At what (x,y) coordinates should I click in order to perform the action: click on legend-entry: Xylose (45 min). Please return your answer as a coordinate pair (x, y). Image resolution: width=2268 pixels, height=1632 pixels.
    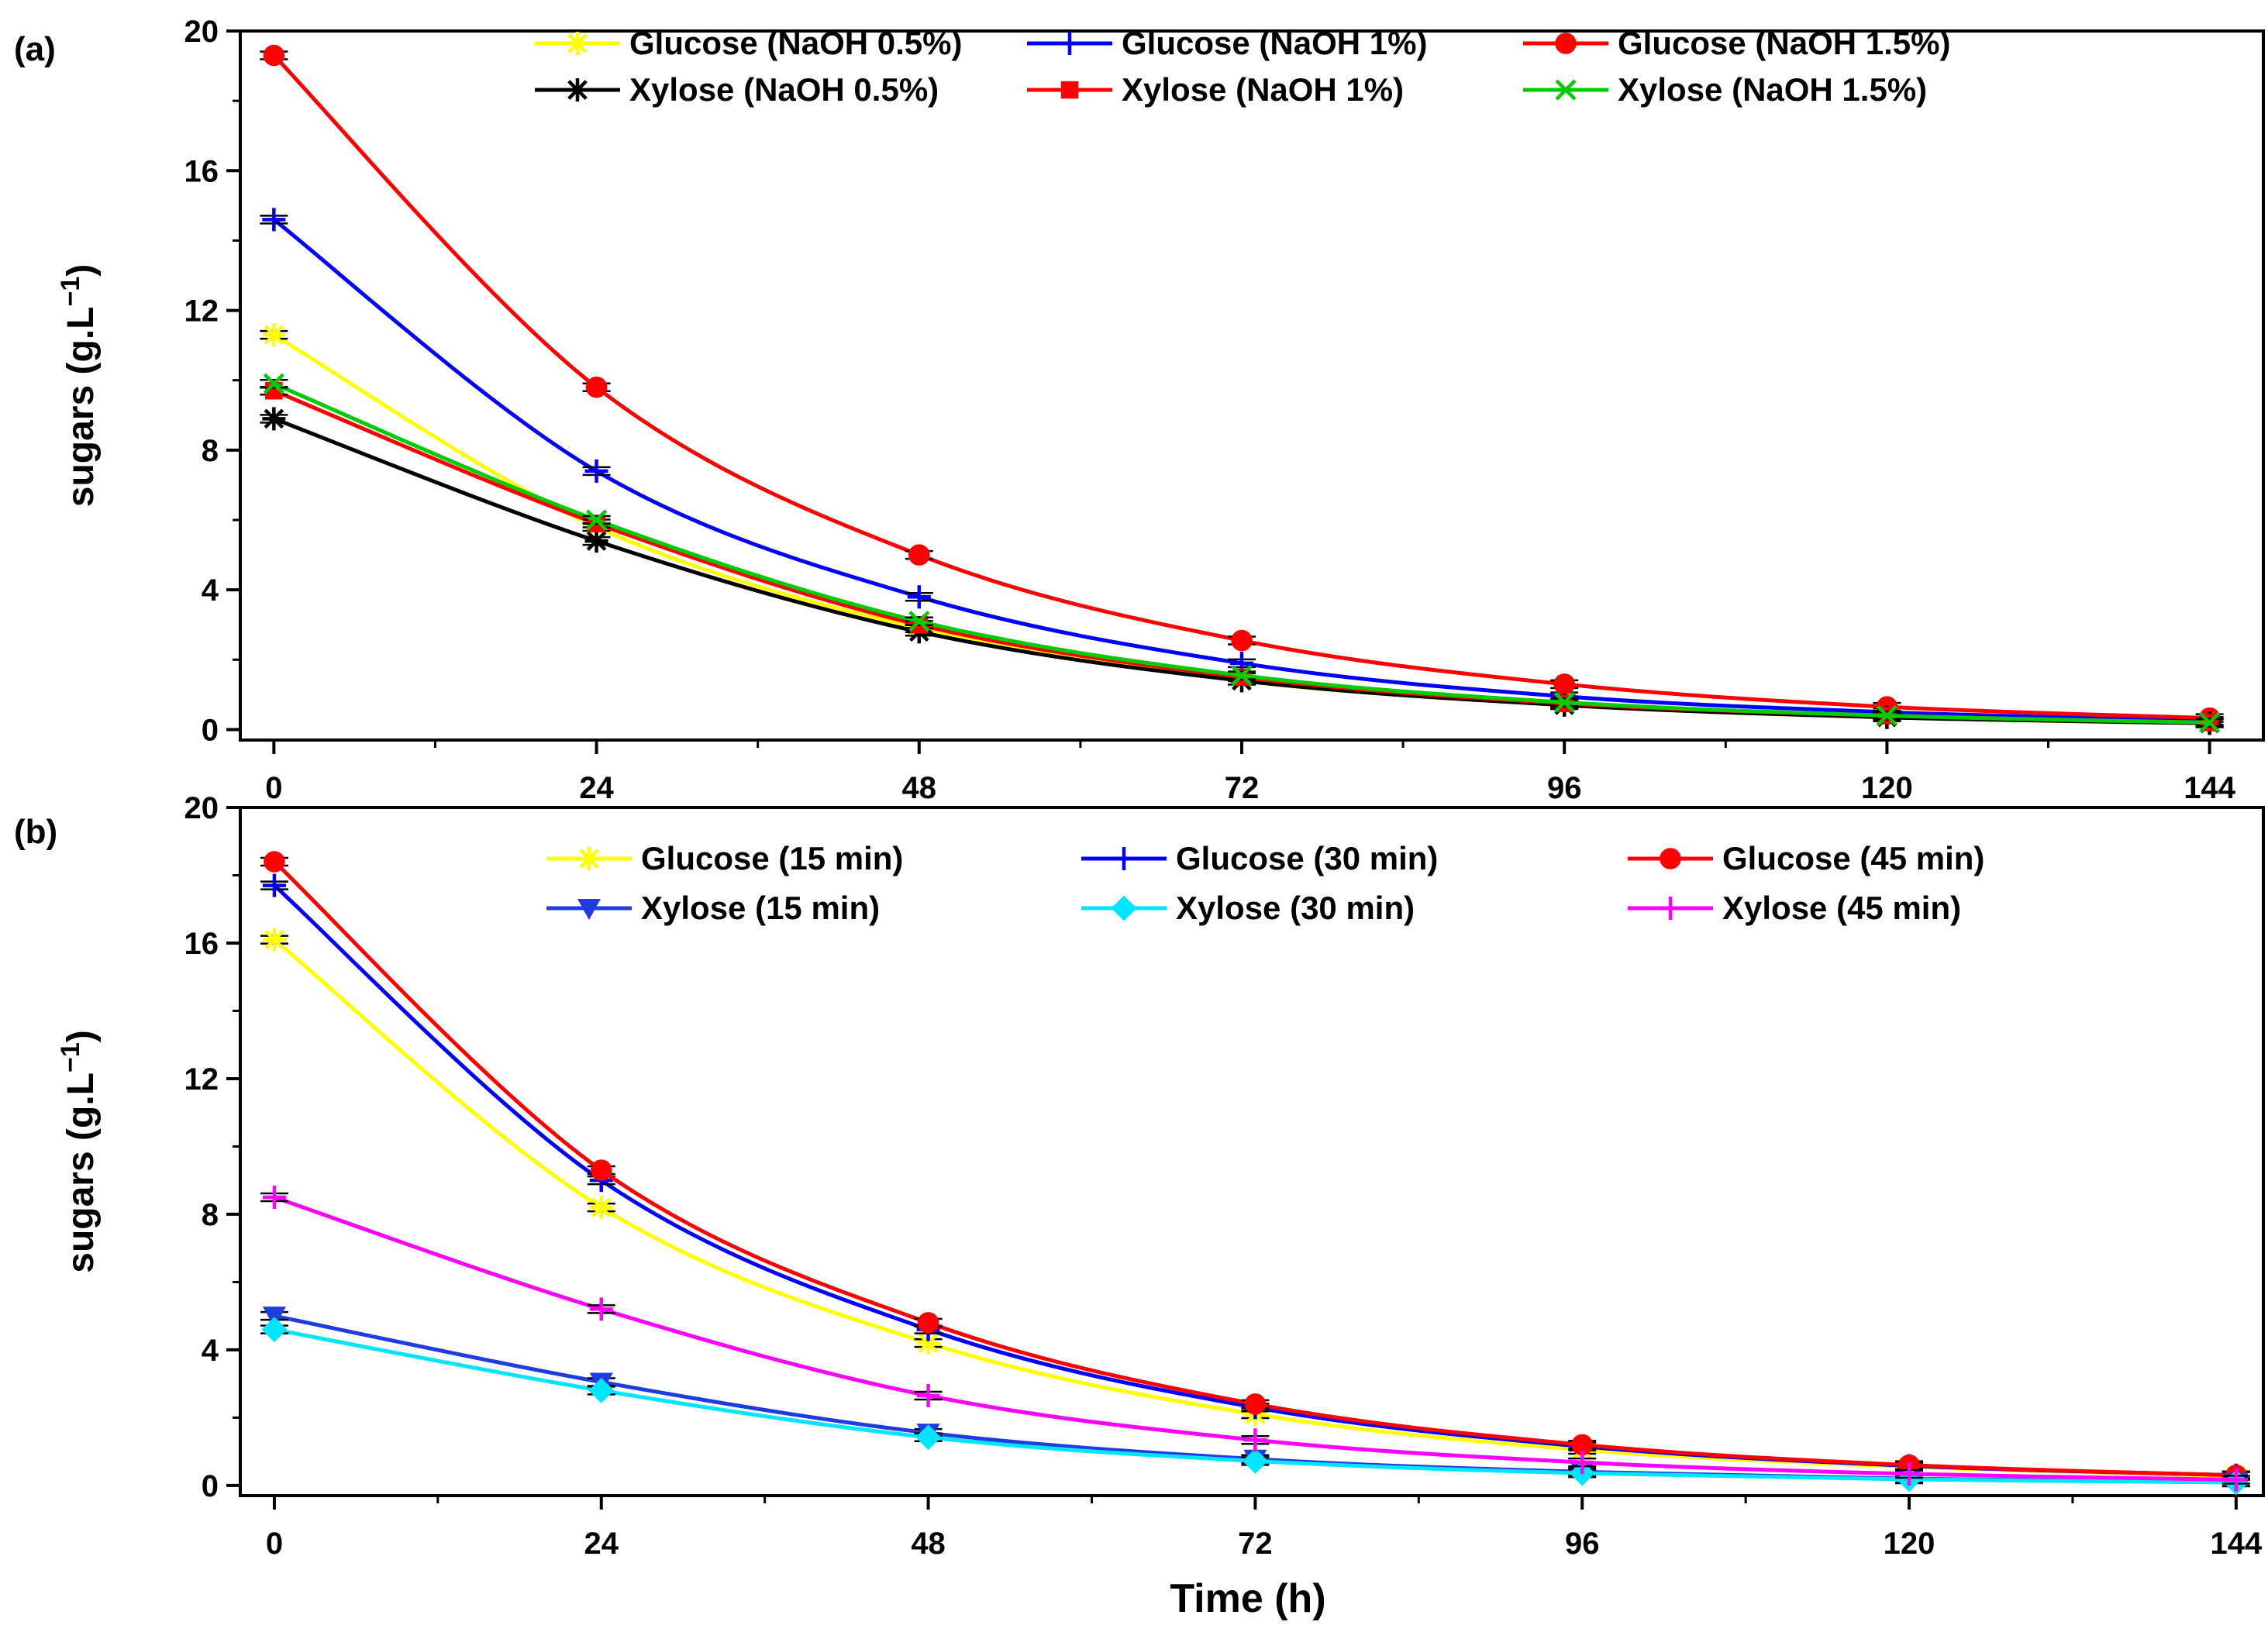
    Looking at the image, I should click on (1795, 908).